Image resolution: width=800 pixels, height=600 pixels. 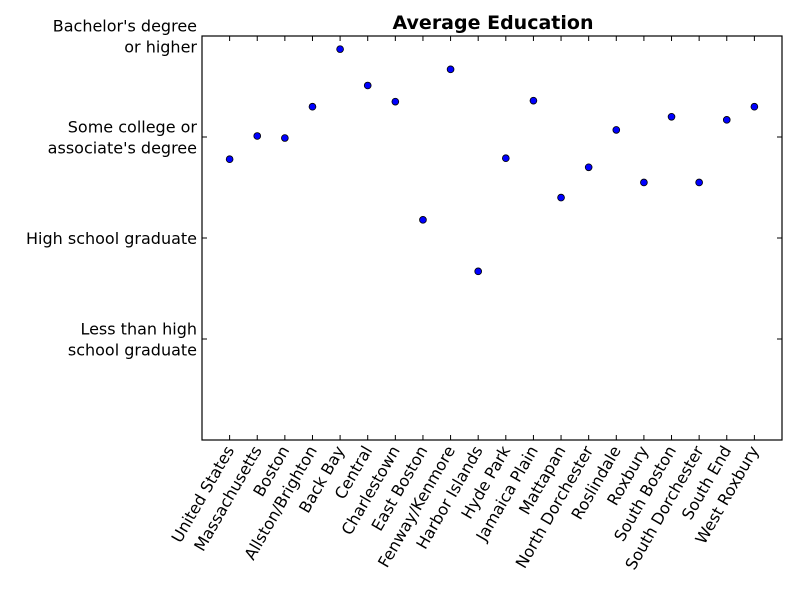 What do you see at coordinates (160, 47) in the screenshot?
I see `y-tick-label: or higher` at bounding box center [160, 47].